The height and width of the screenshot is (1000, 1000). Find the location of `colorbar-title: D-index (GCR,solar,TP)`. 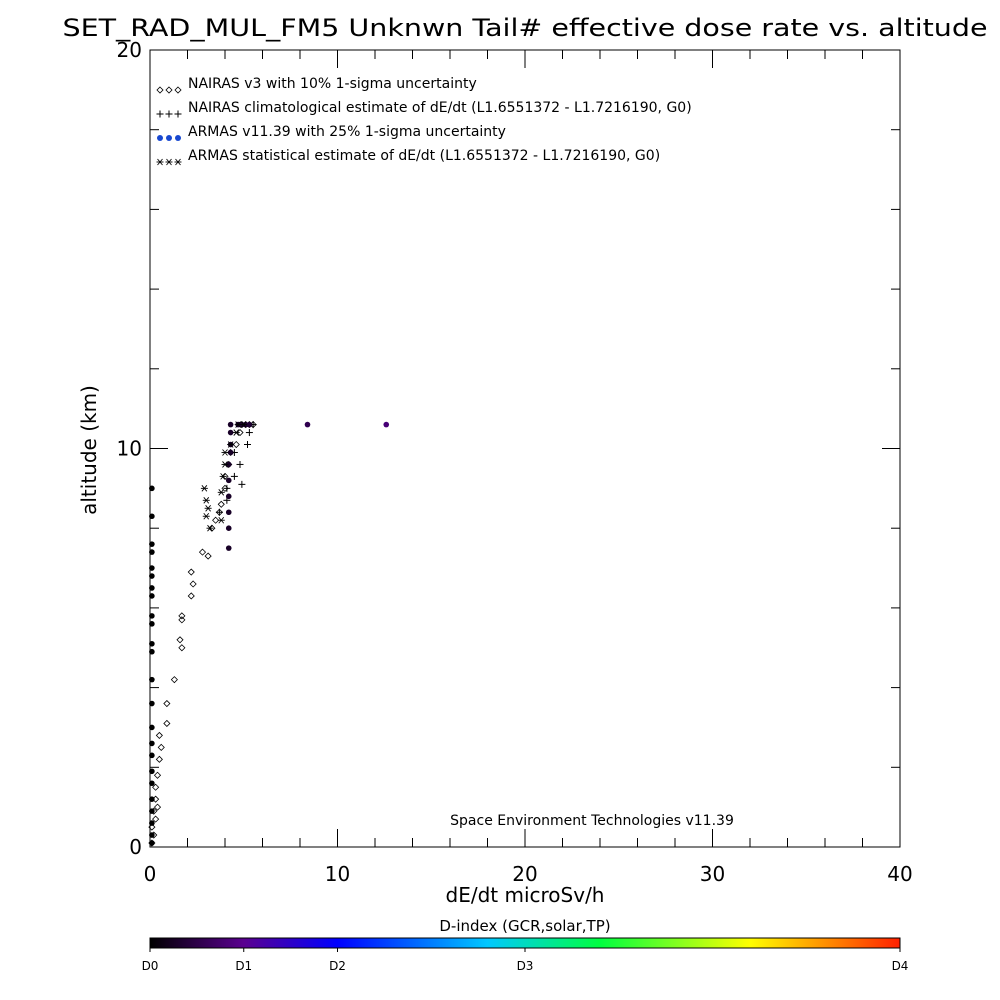

colorbar-title: D-index (GCR,solar,TP) is located at coordinates (524, 926).